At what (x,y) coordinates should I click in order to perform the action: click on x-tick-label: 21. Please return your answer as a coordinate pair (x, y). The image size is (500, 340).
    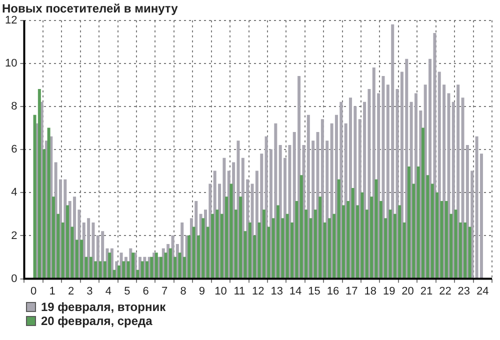
    Looking at the image, I should click on (426, 291).